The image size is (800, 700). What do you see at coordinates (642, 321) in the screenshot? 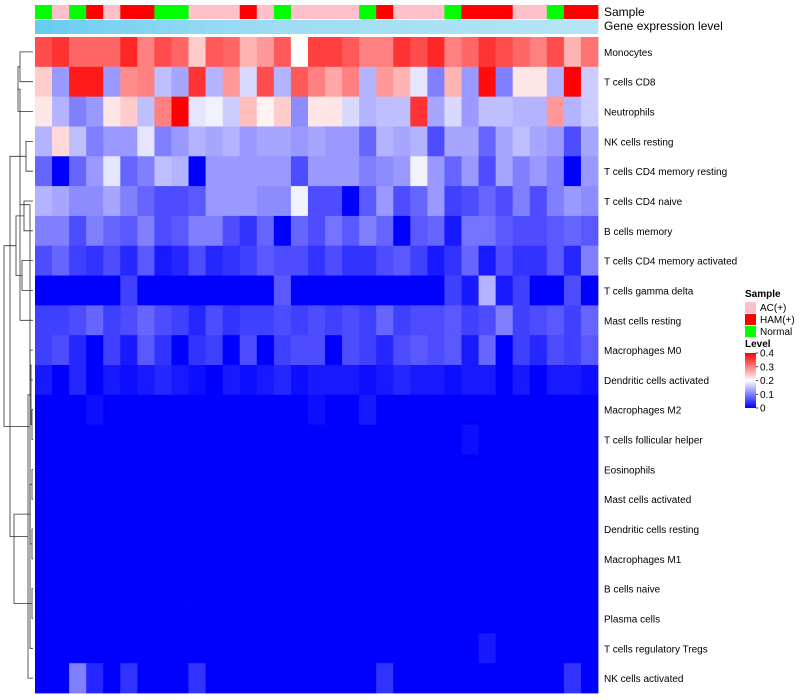
I see `row-label: Mast cells resting` at bounding box center [642, 321].